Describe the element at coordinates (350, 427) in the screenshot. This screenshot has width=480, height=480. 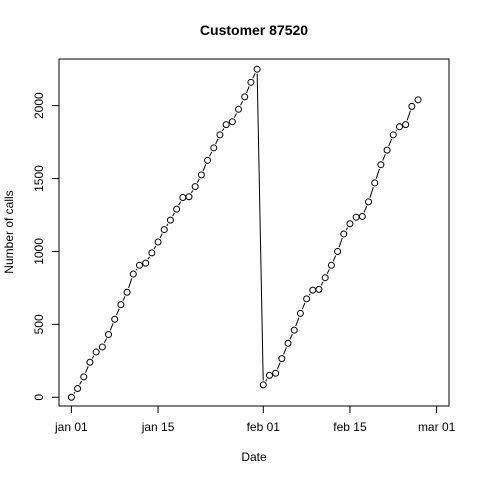
I see `x-tick-label: feb 15` at that location.